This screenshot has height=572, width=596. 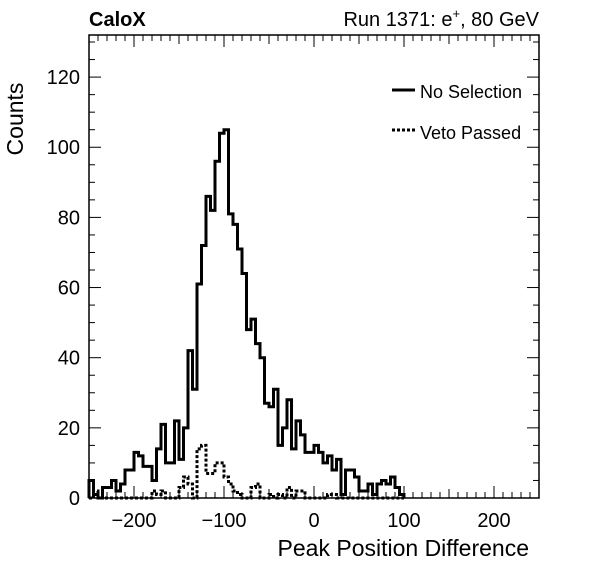 I want to click on x-tick-label: 100, so click(x=403, y=521).